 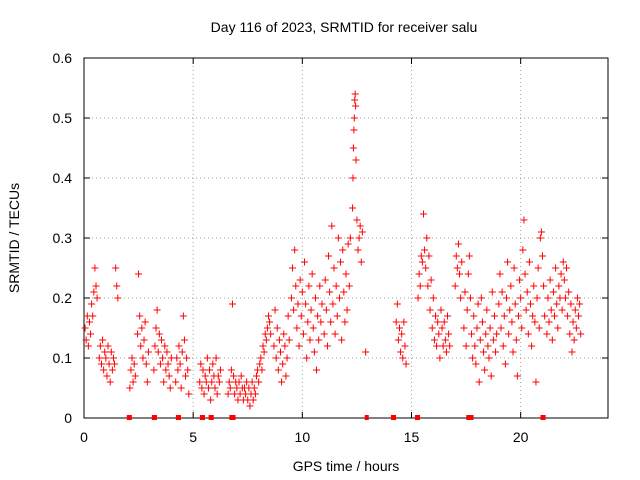 I want to click on y-tick-label: 0.4, so click(x=63, y=178).